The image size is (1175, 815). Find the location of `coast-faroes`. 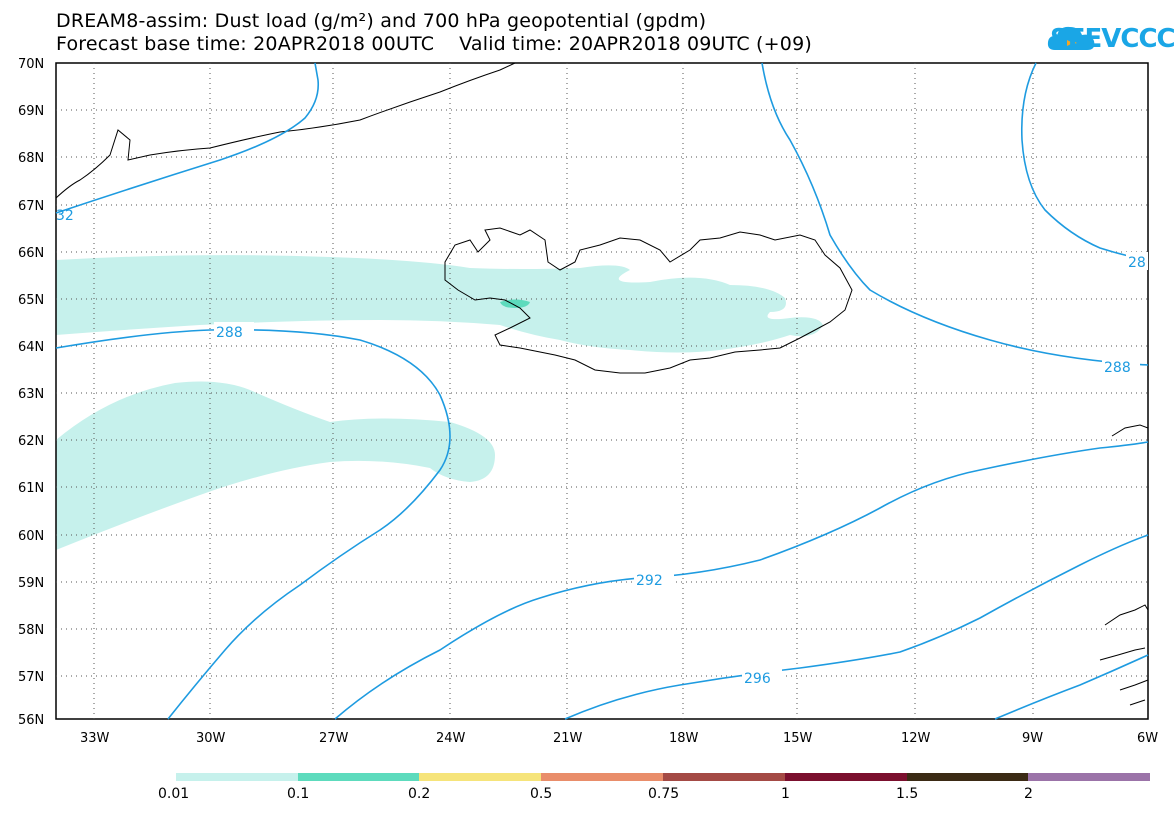

coast-faroes is located at coordinates (1130, 430).